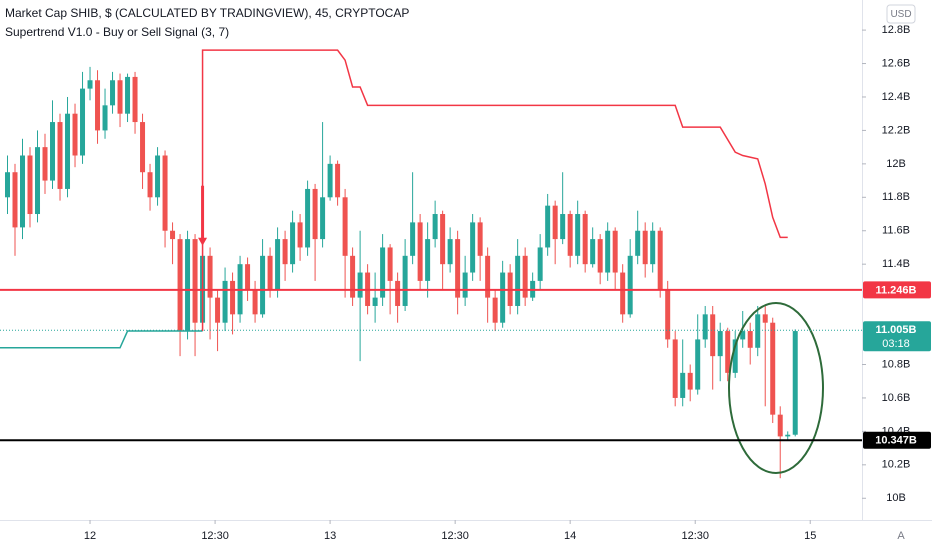 The width and height of the screenshot is (932, 550). What do you see at coordinates (896, 130) in the screenshot?
I see `y-tick-label: 12.2B` at bounding box center [896, 130].